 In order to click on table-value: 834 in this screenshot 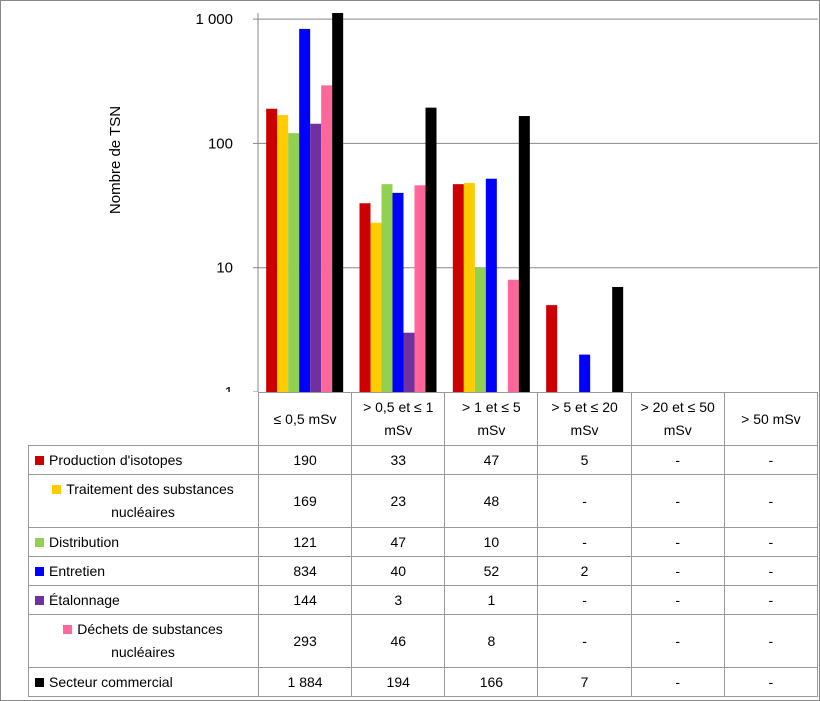, I will do `click(305, 571)`.